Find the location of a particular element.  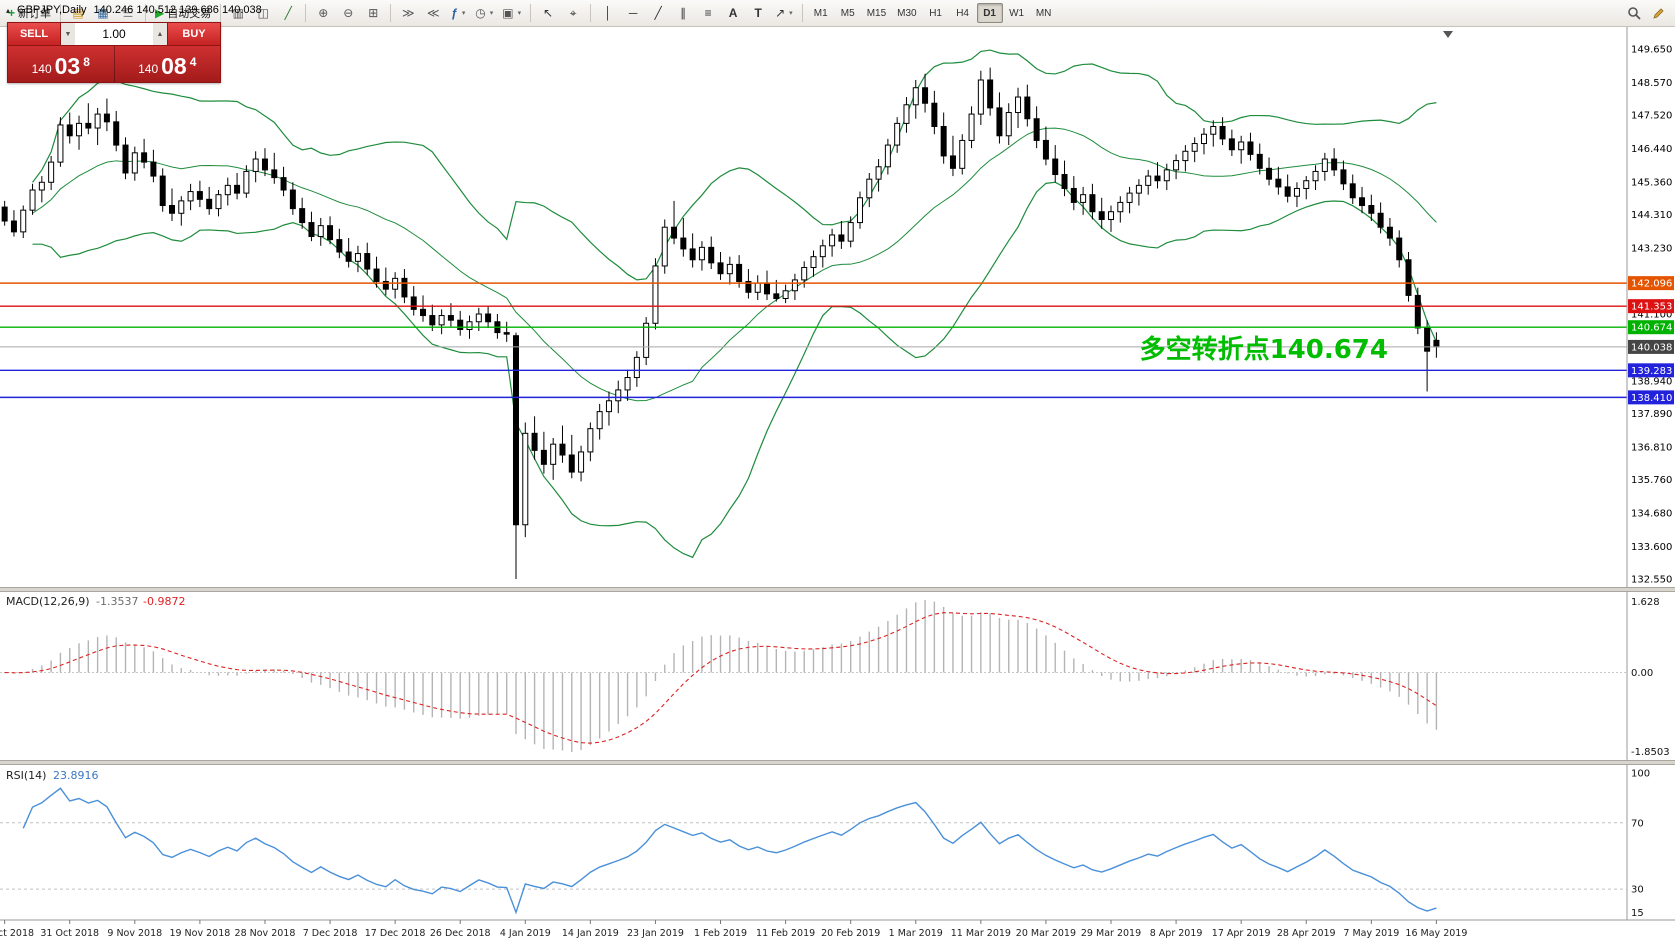

timeframe-mn: MN is located at coordinates (1043, 13).